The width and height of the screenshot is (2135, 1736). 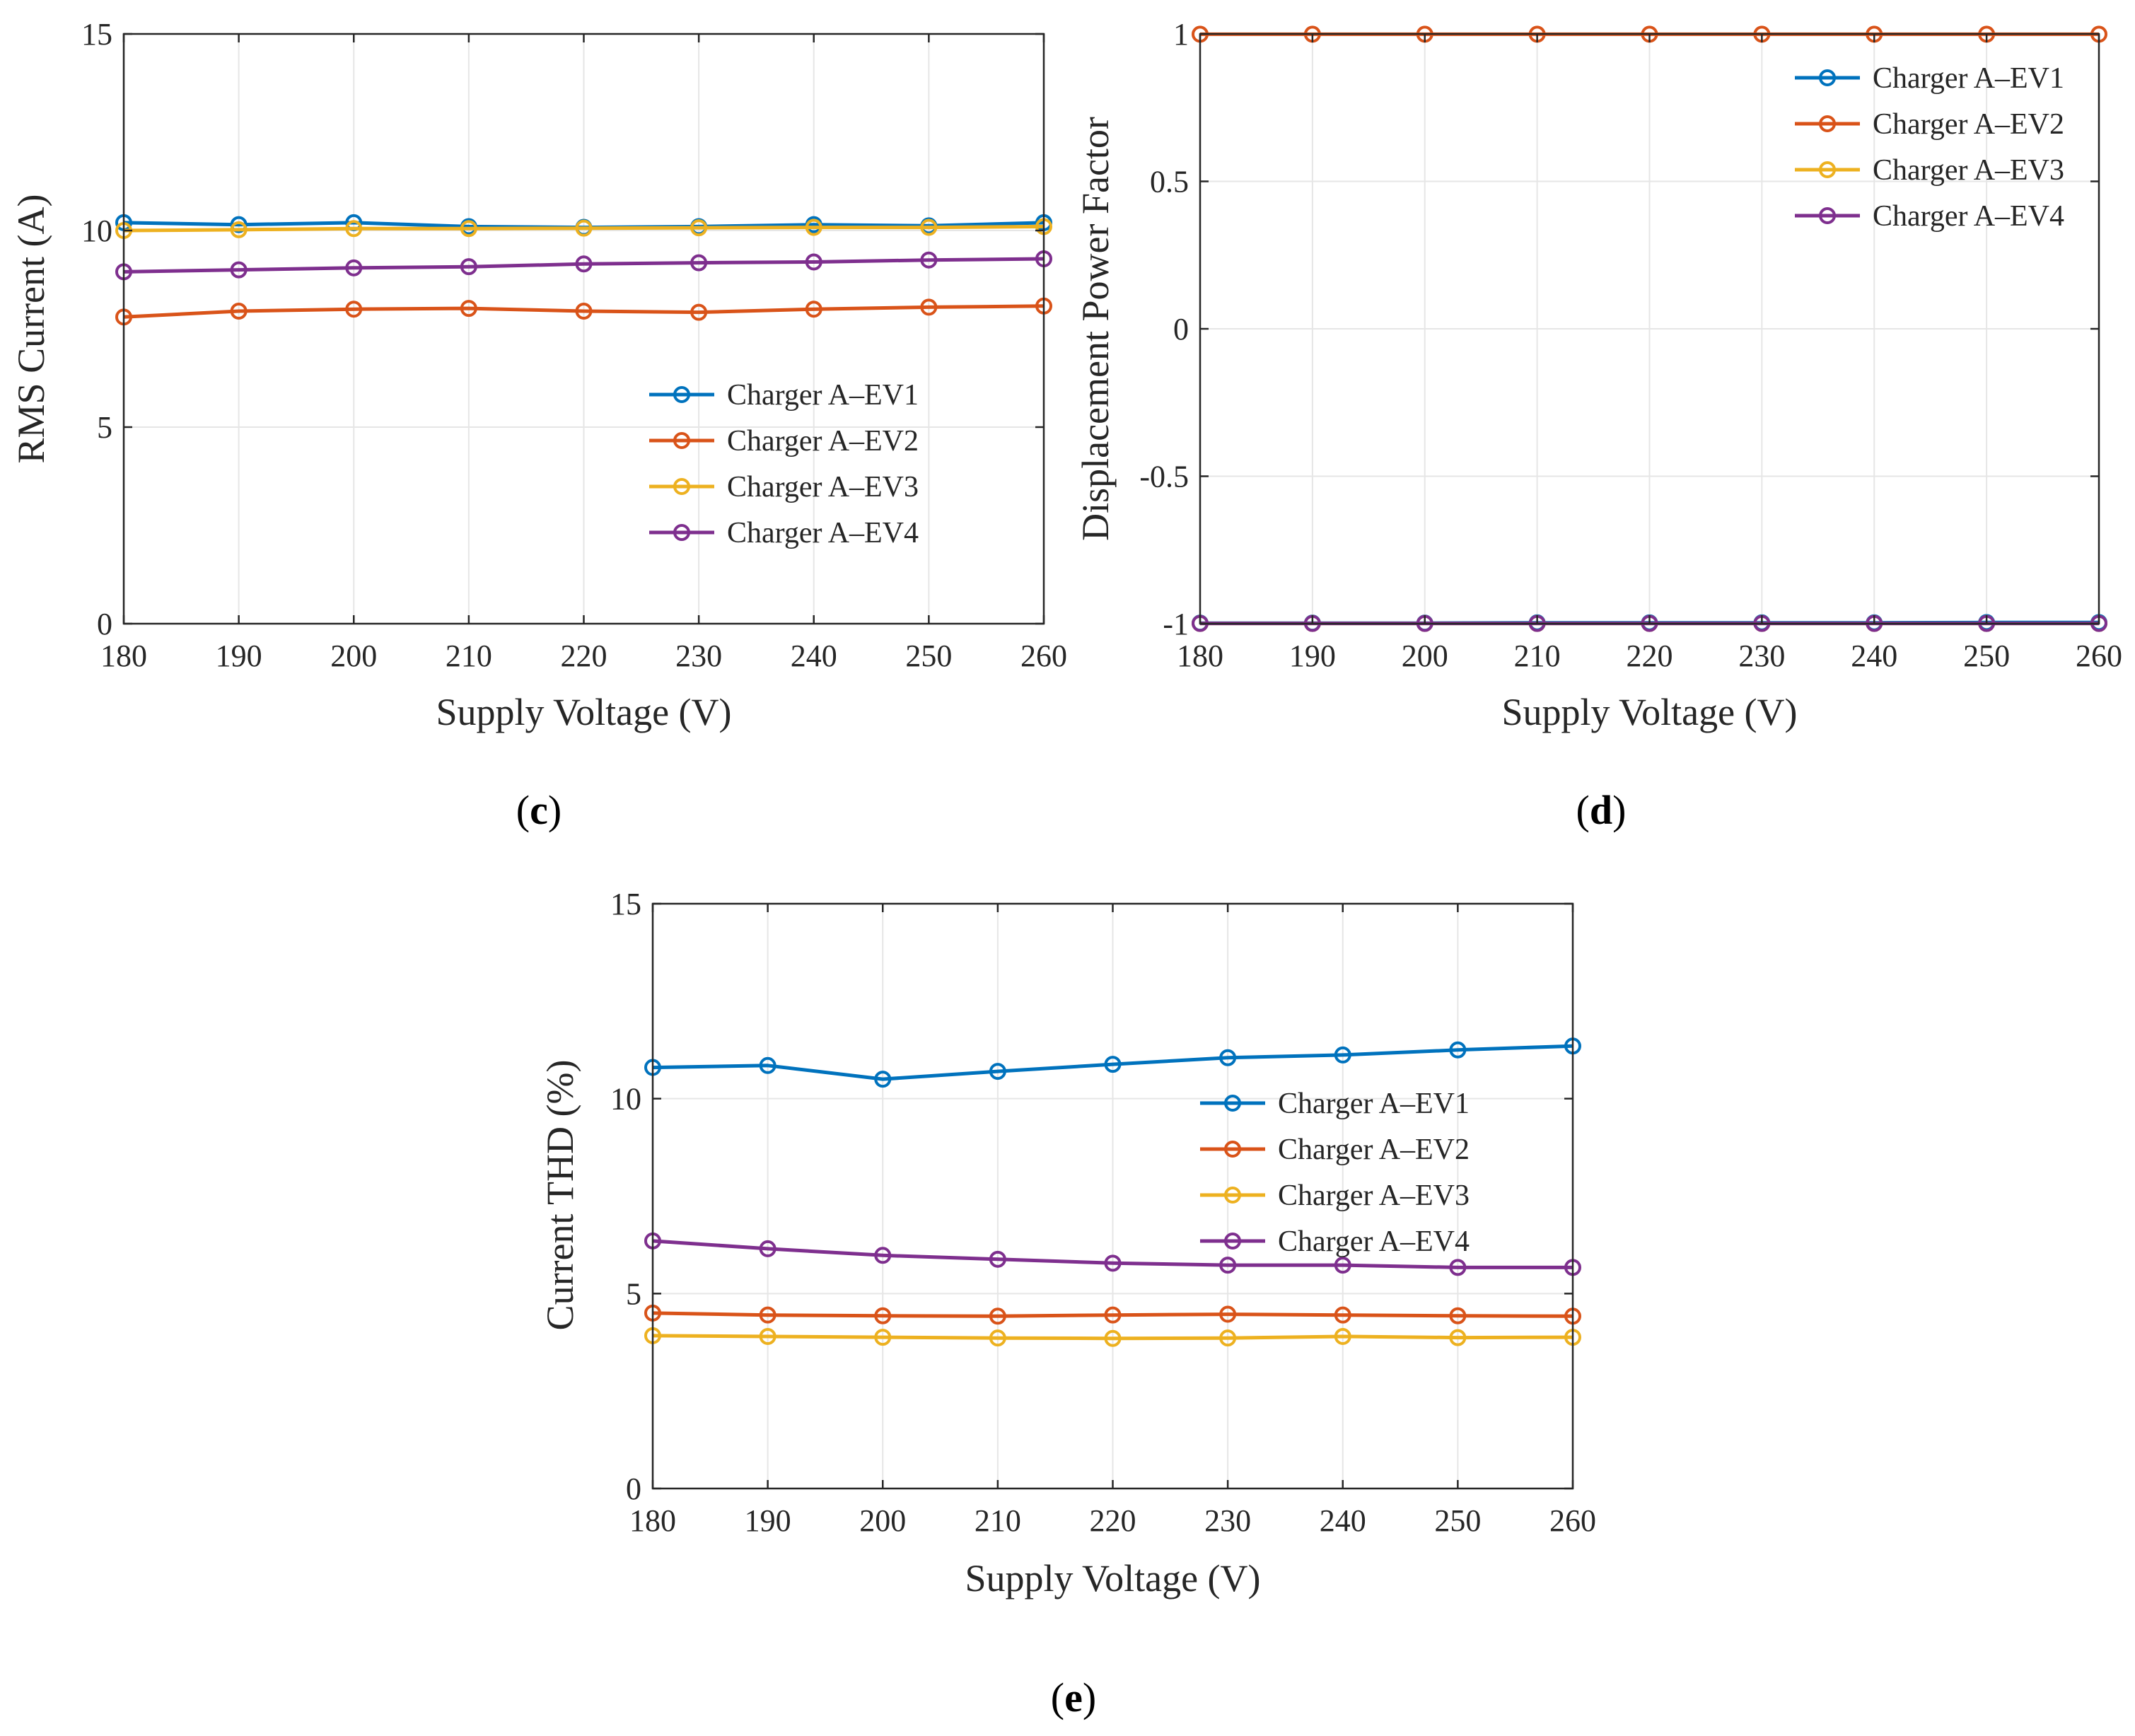 What do you see at coordinates (539, 810) in the screenshot?
I see `panel-caption: (c)` at bounding box center [539, 810].